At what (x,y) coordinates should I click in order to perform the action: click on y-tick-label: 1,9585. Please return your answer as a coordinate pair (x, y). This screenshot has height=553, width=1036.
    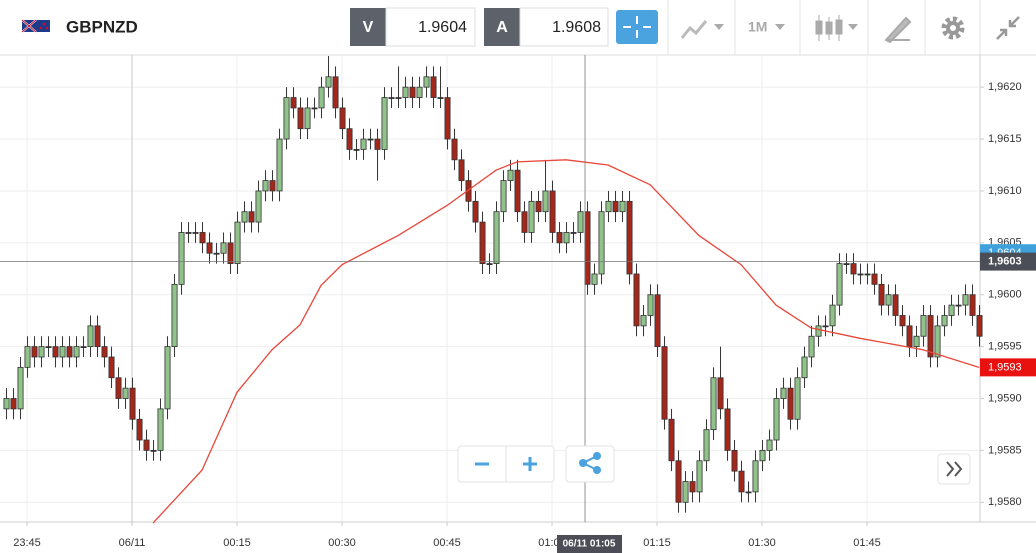
    Looking at the image, I should click on (1005, 450).